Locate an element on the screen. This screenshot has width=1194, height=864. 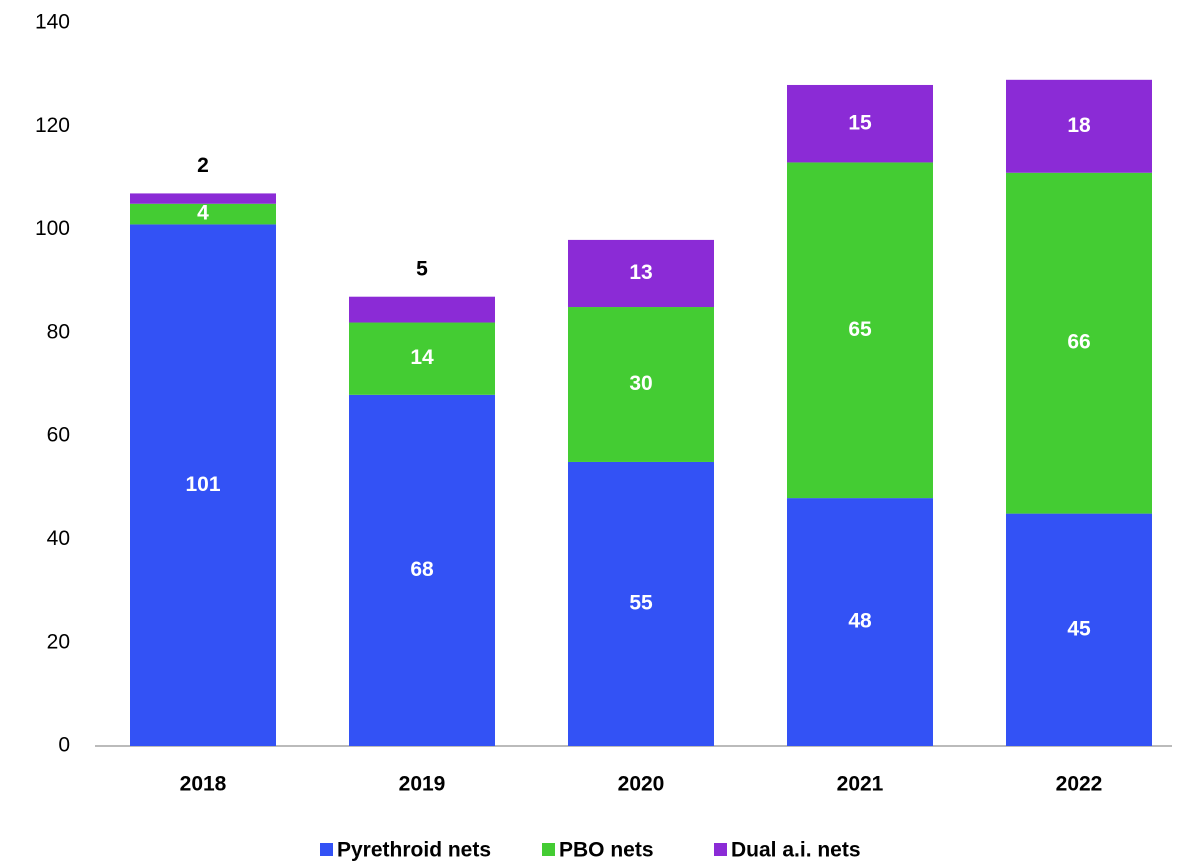
data-label: 5 is located at coordinates (422, 268).